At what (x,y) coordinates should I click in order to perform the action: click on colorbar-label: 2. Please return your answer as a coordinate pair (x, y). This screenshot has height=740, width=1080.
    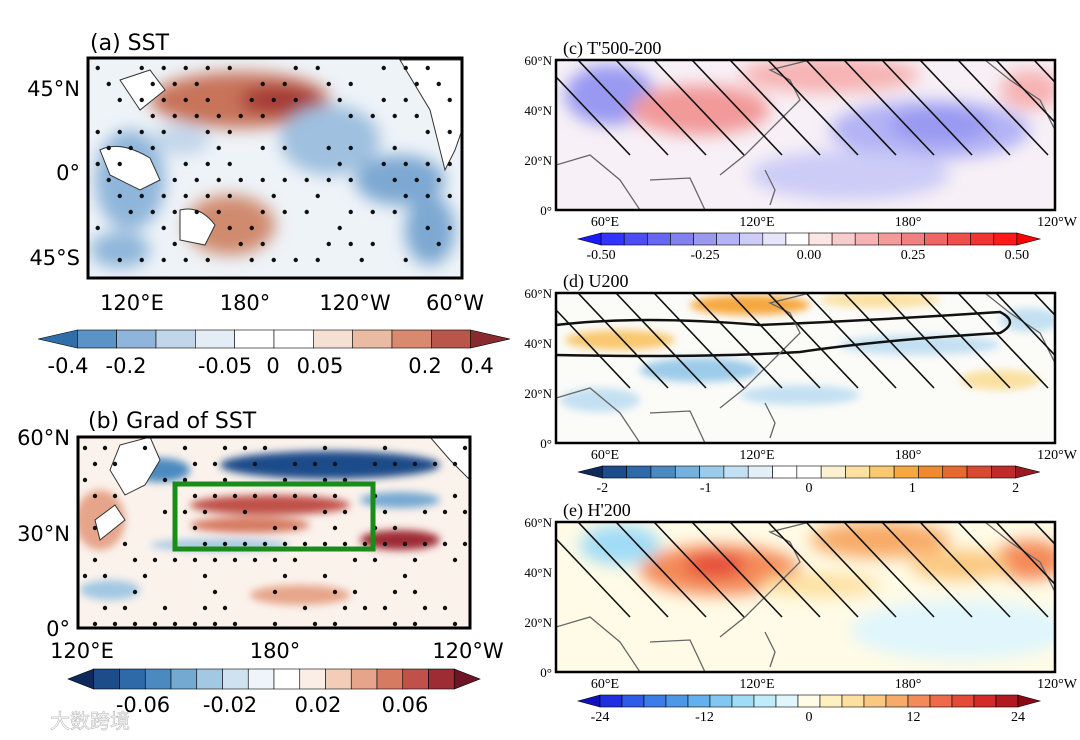
    Looking at the image, I should click on (1015, 488).